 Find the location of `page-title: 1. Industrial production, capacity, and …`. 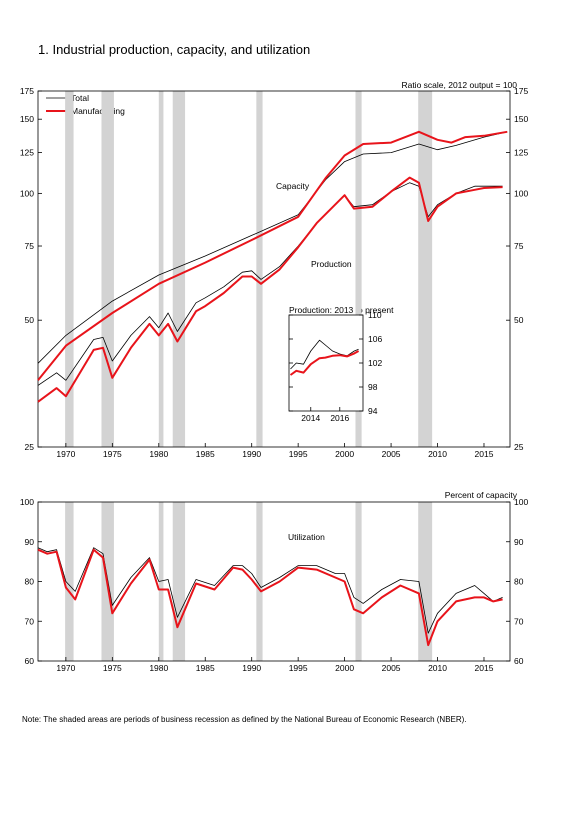

page-title: 1. Industrial production, capacity, and … is located at coordinates (174, 49).